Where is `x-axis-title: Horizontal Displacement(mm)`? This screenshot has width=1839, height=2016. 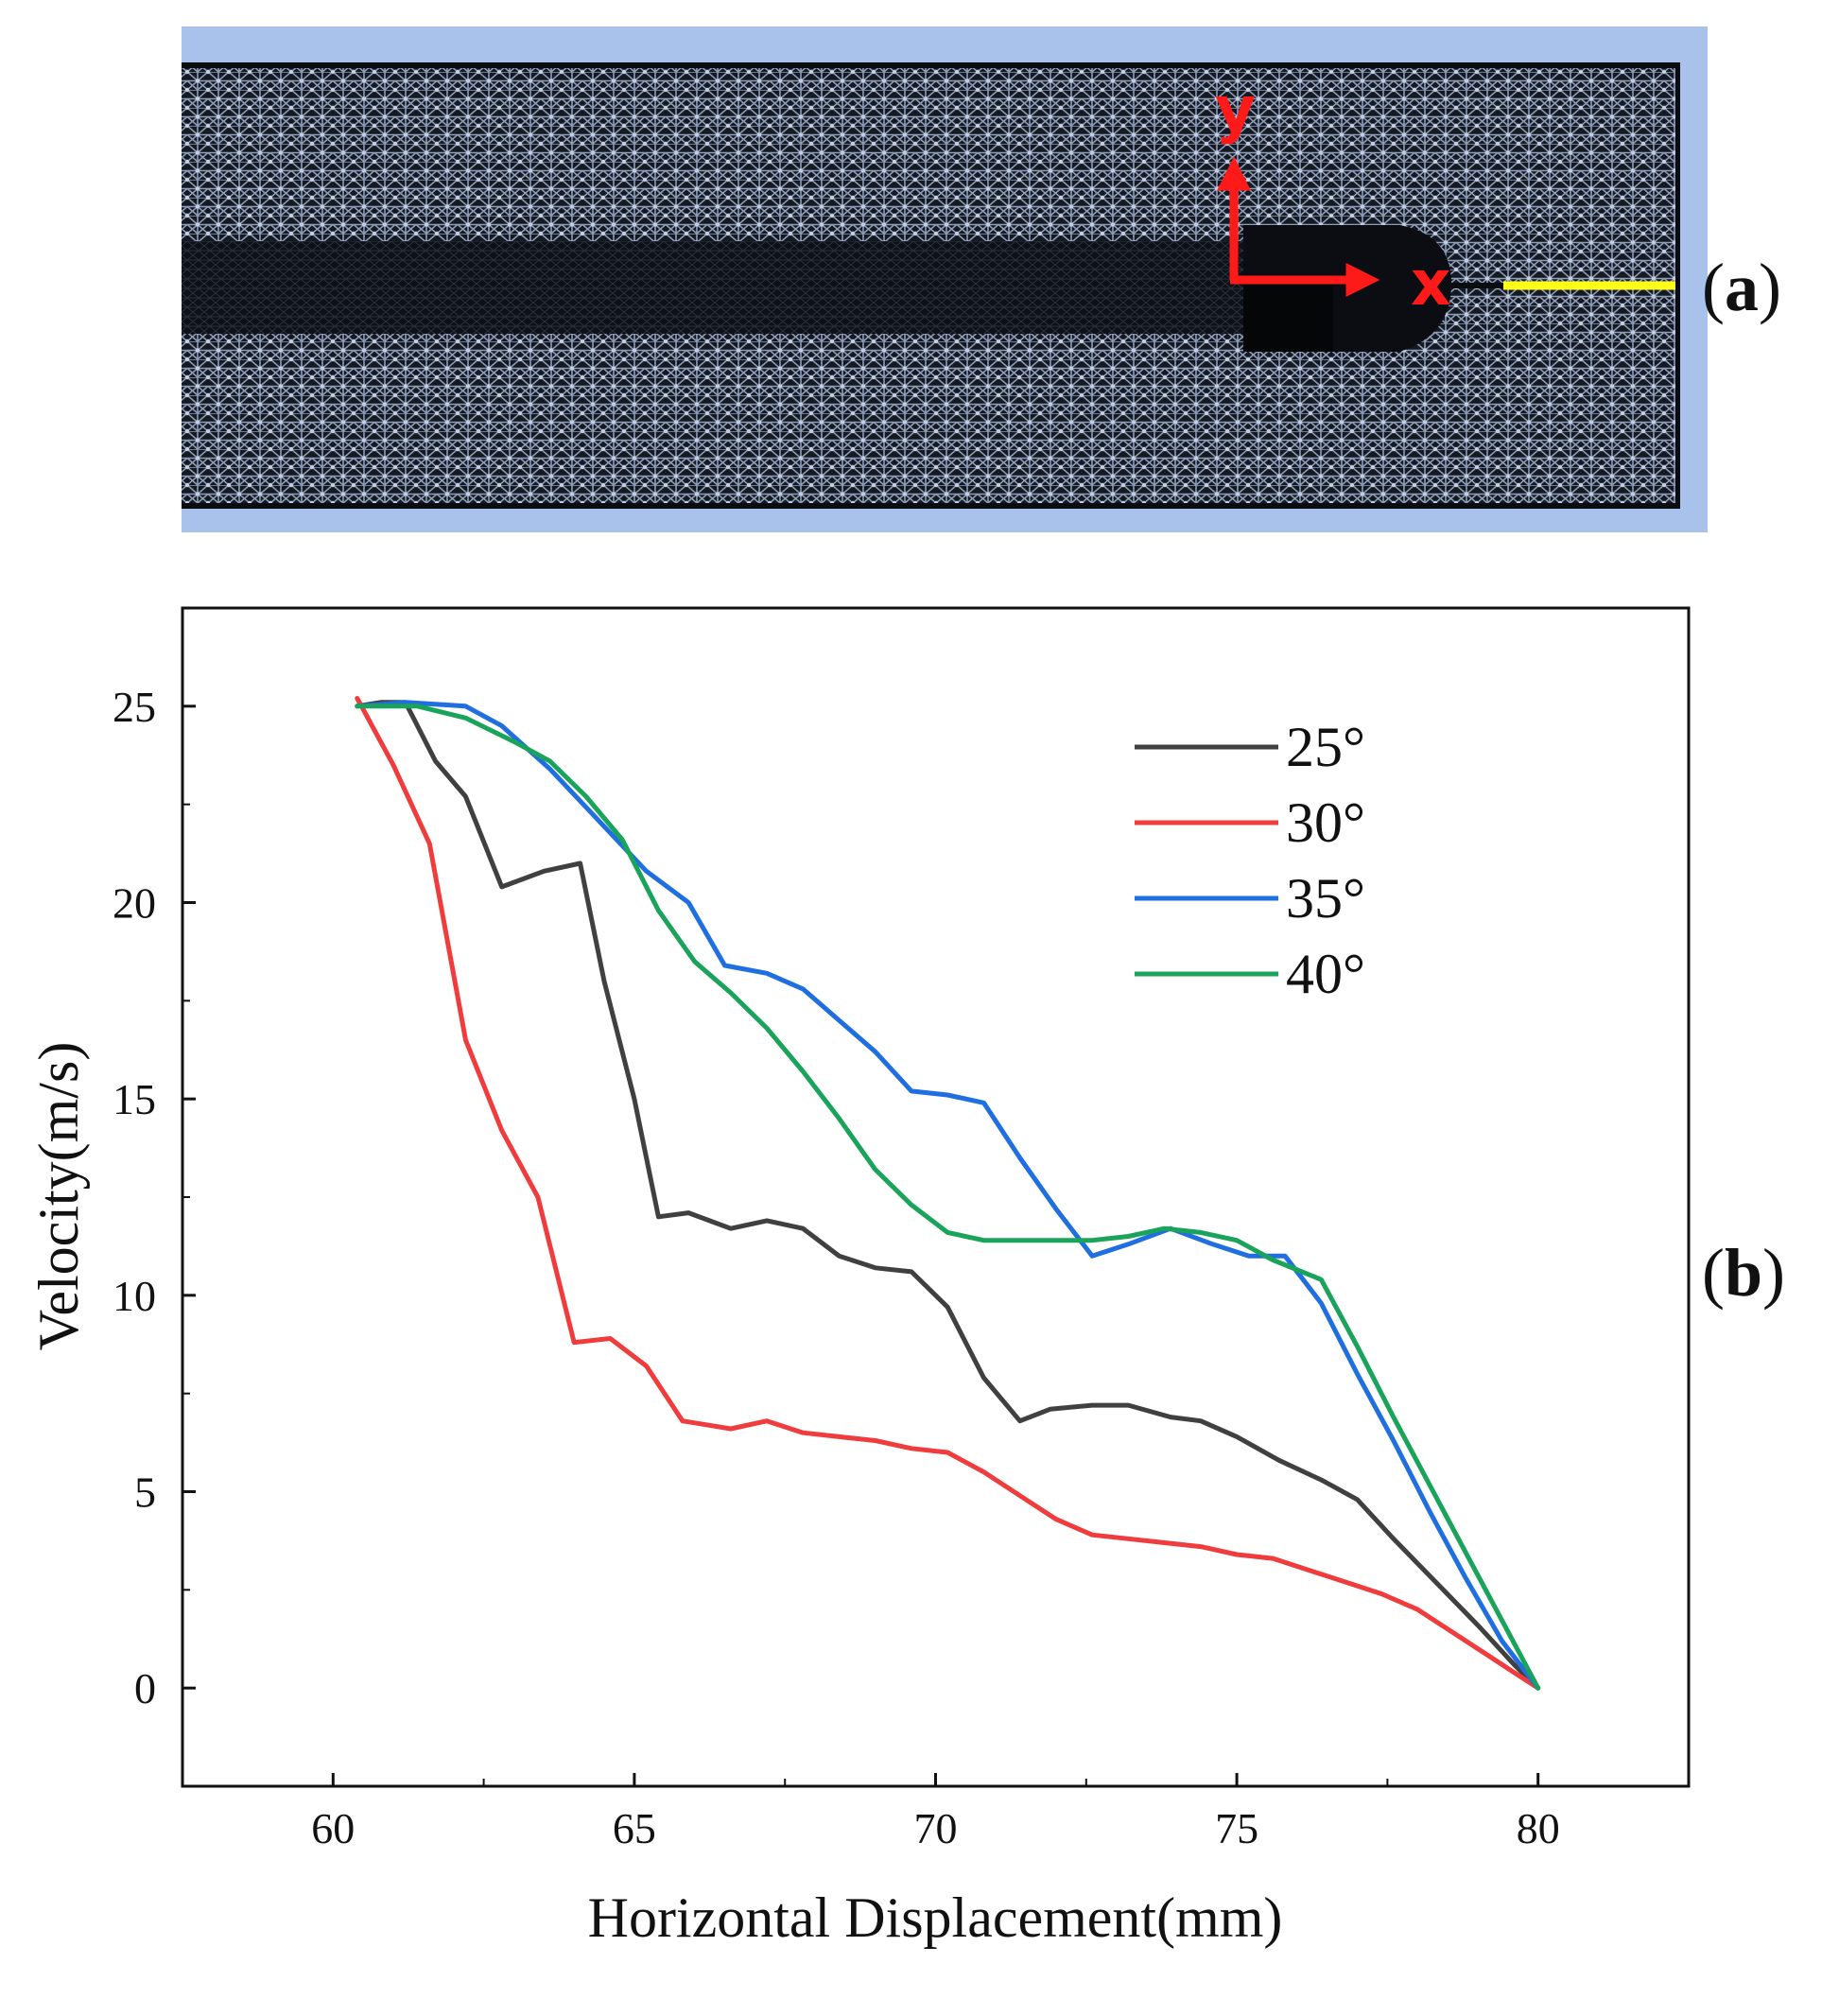 x-axis-title: Horizontal Displacement(mm) is located at coordinates (936, 1917).